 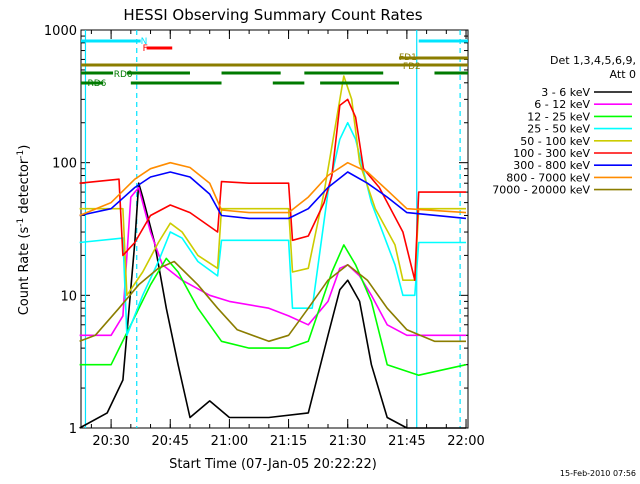 I want to click on legend-label: 6 - 12 keV, so click(x=562, y=104).